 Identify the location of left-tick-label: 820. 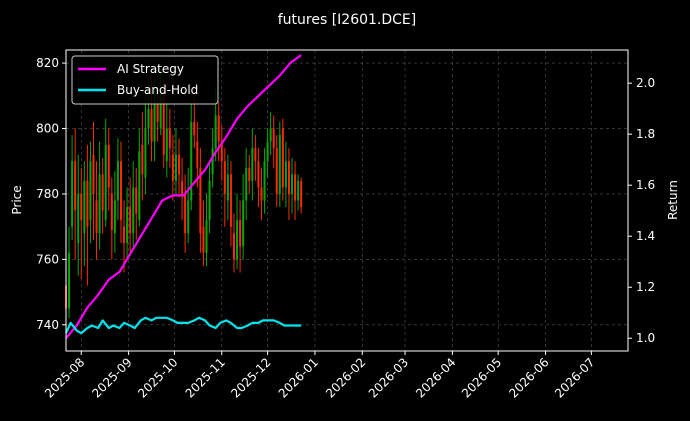
(47, 63).